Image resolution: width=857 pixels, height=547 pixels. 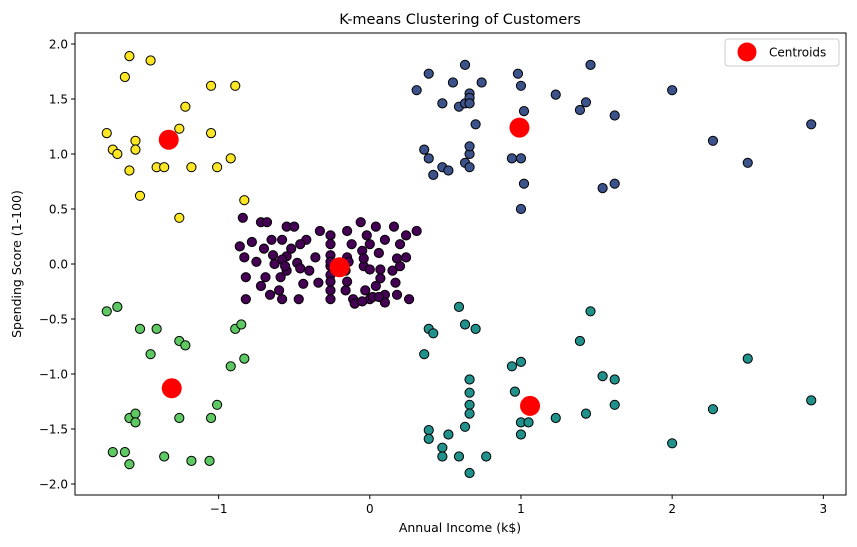 What do you see at coordinates (672, 509) in the screenshot?
I see `x-tick-label: 2` at bounding box center [672, 509].